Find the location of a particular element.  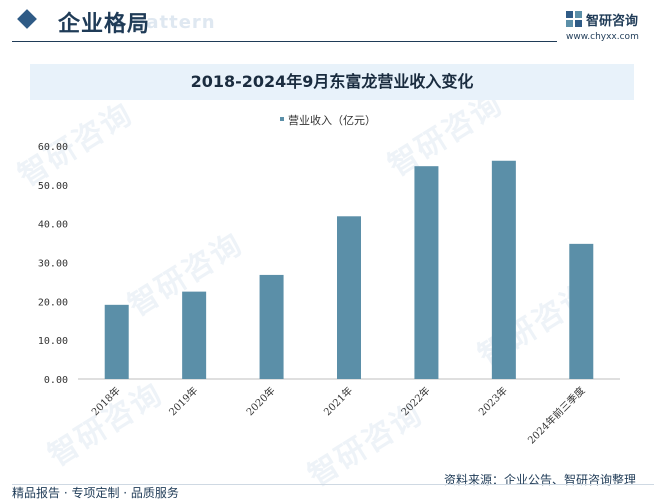

x-tick-label: 2022年 is located at coordinates (415, 401).